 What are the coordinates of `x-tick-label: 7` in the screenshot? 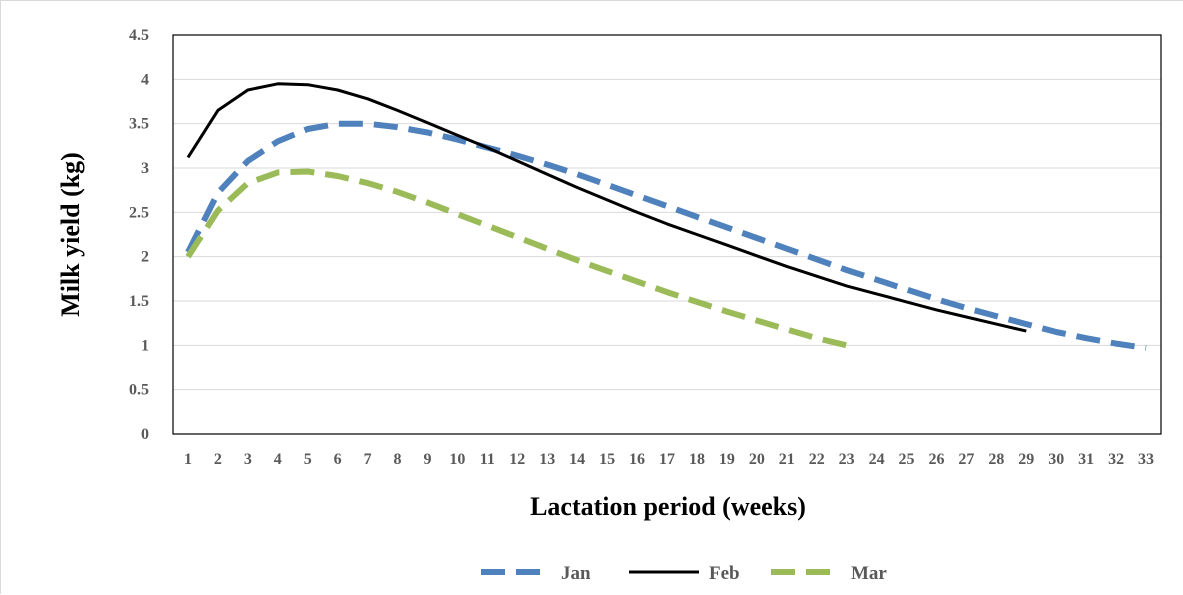 It's located at (368, 459).